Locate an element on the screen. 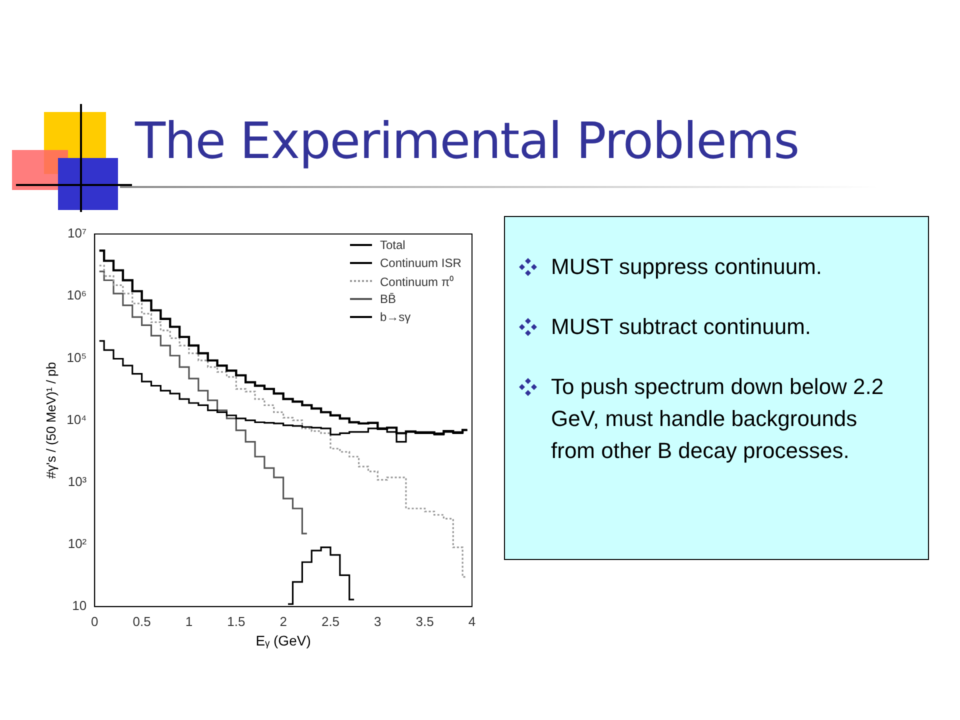 Image resolution: width=960 pixels, height=720 pixels. x-tick-label: 1 is located at coordinates (189, 621).